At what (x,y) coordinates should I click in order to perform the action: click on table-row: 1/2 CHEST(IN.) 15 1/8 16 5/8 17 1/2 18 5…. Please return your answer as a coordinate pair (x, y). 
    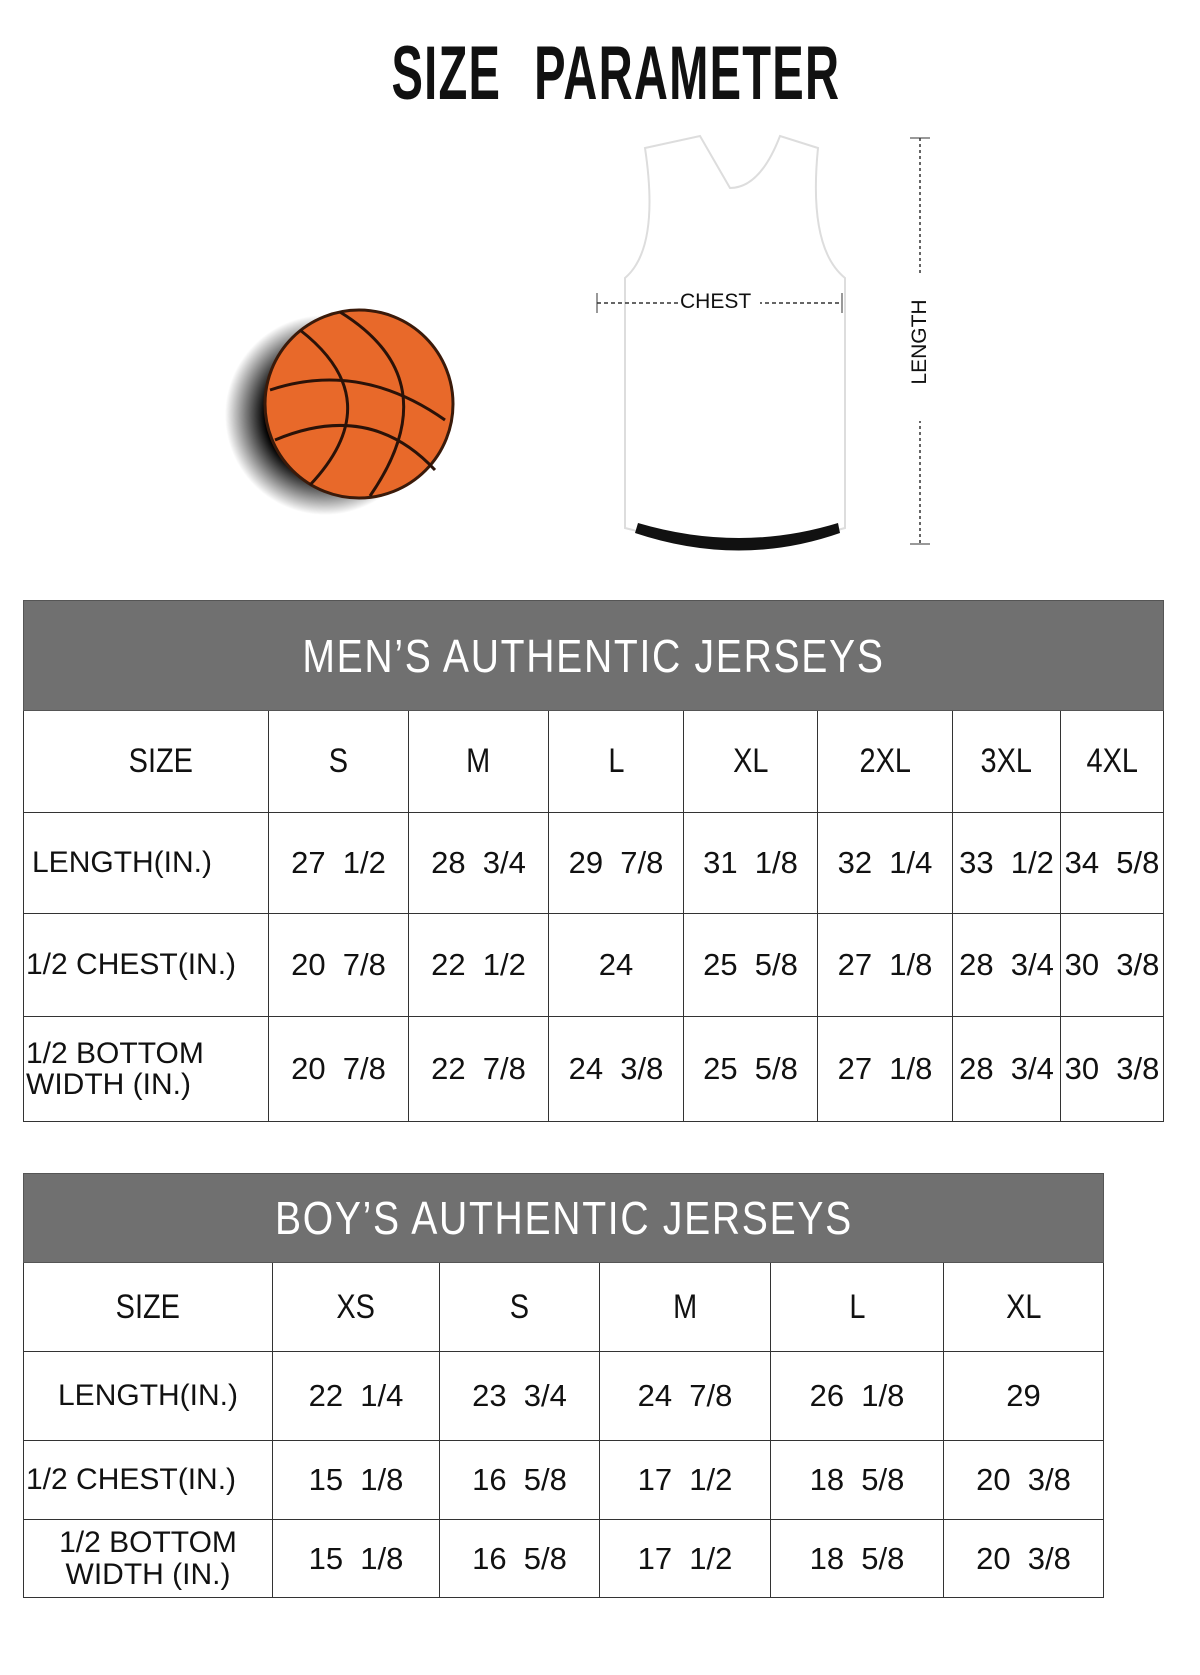
    Looking at the image, I should click on (564, 1480).